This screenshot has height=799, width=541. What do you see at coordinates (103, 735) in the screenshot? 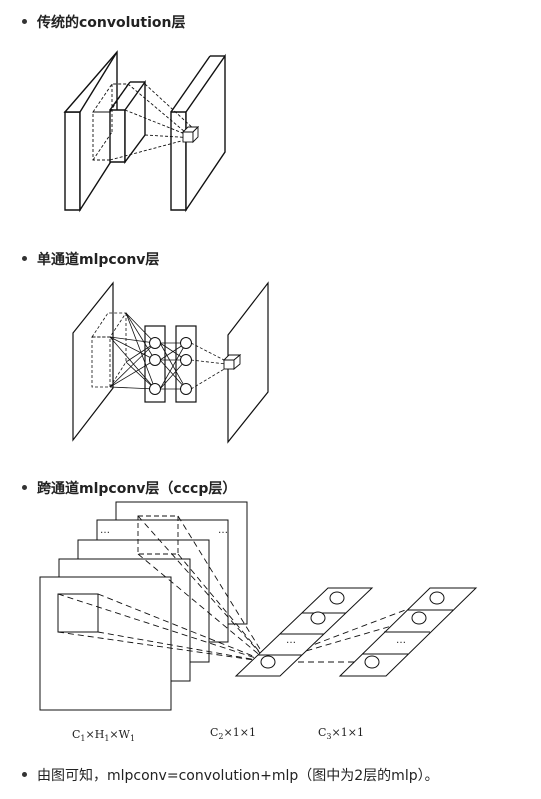
I see `label-c1-h1-w1: C1×H1×W1` at bounding box center [103, 735].